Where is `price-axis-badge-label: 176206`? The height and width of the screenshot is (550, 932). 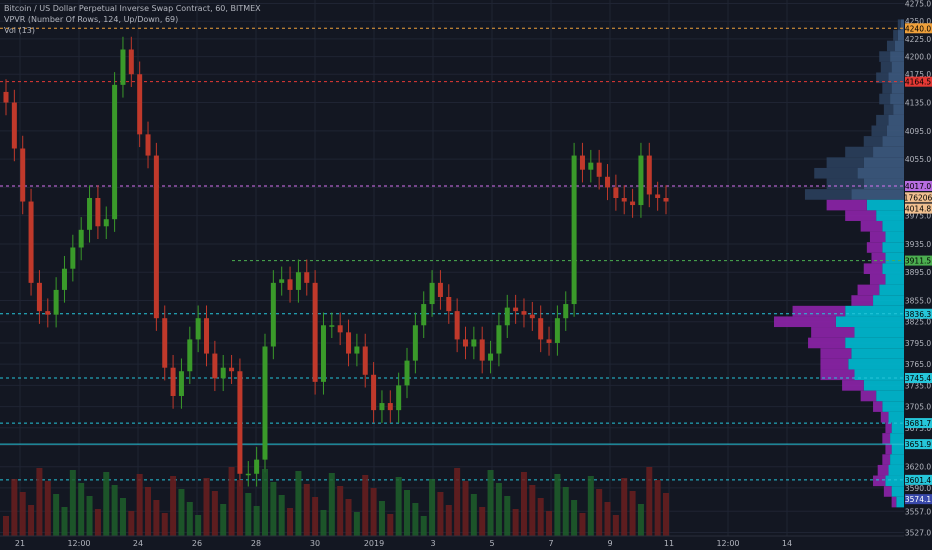
price-axis-badge-label: 176206 is located at coordinates (918, 197).